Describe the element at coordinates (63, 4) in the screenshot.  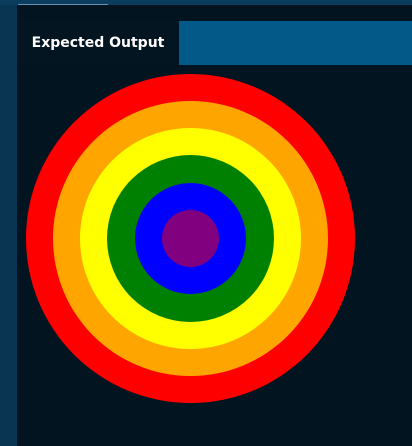
I see `top-strip-indicator` at that location.